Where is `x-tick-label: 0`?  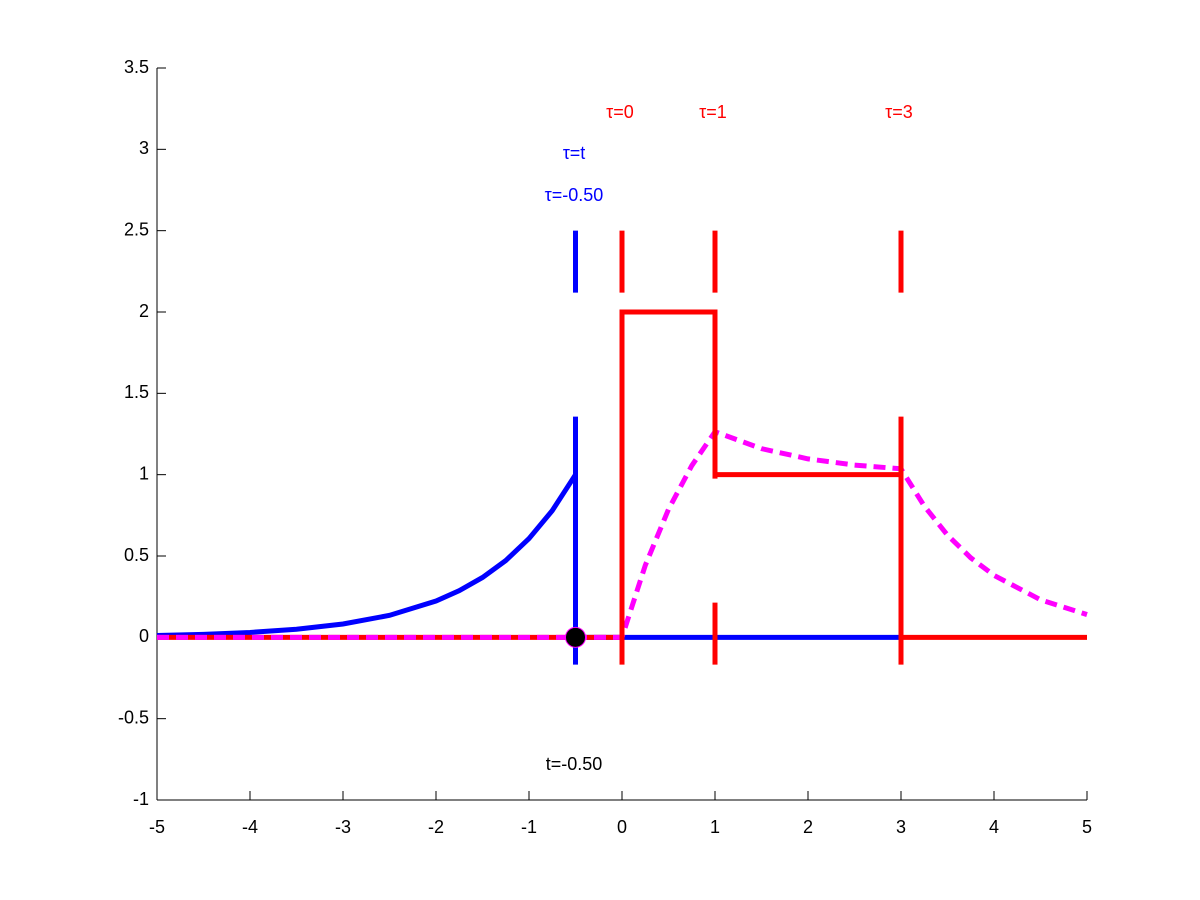
x-tick-label: 0 is located at coordinates (622, 827).